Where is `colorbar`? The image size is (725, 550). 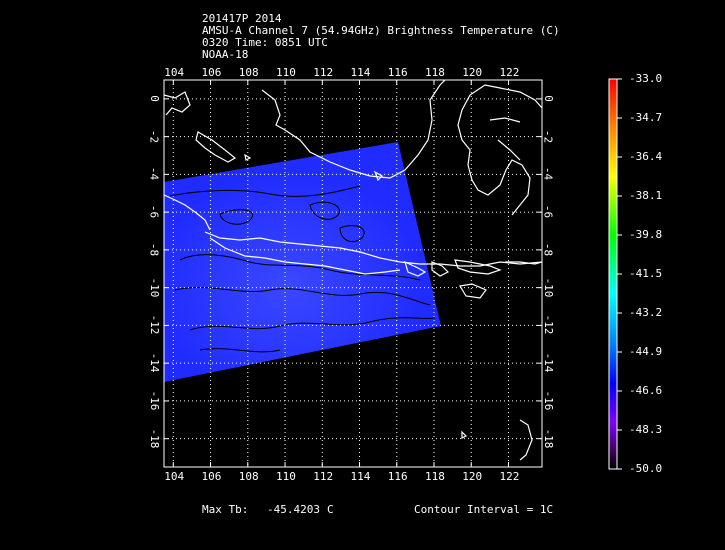 colorbar is located at coordinates (613, 274).